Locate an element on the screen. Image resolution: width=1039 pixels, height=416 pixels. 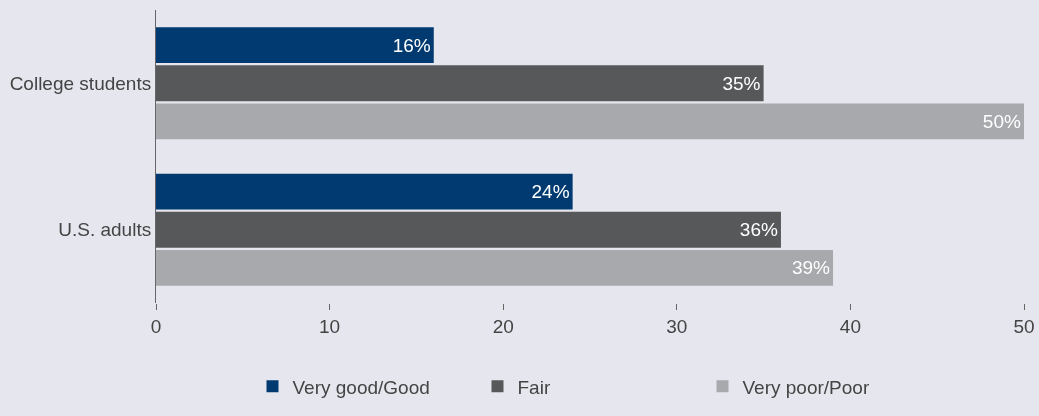
x-tick-label: 30 is located at coordinates (677, 326).